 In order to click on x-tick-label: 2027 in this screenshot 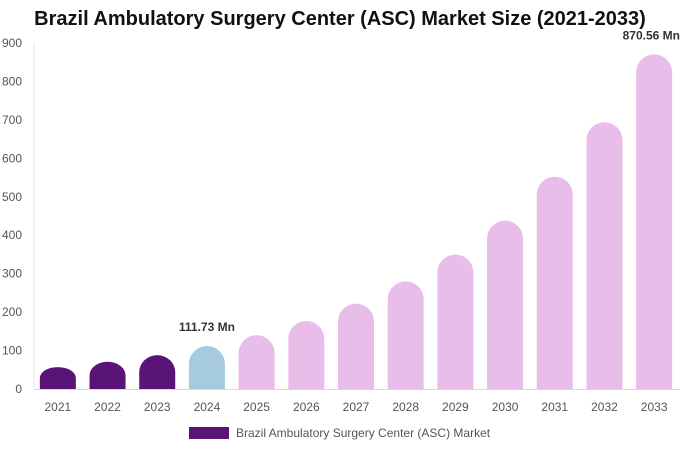, I will do `click(356, 407)`.